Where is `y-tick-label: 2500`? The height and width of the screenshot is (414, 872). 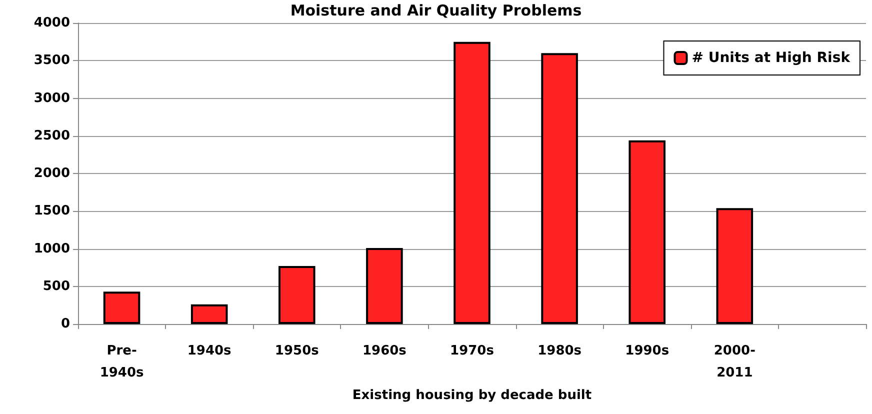
y-tick-label: 2500 is located at coordinates (52, 136).